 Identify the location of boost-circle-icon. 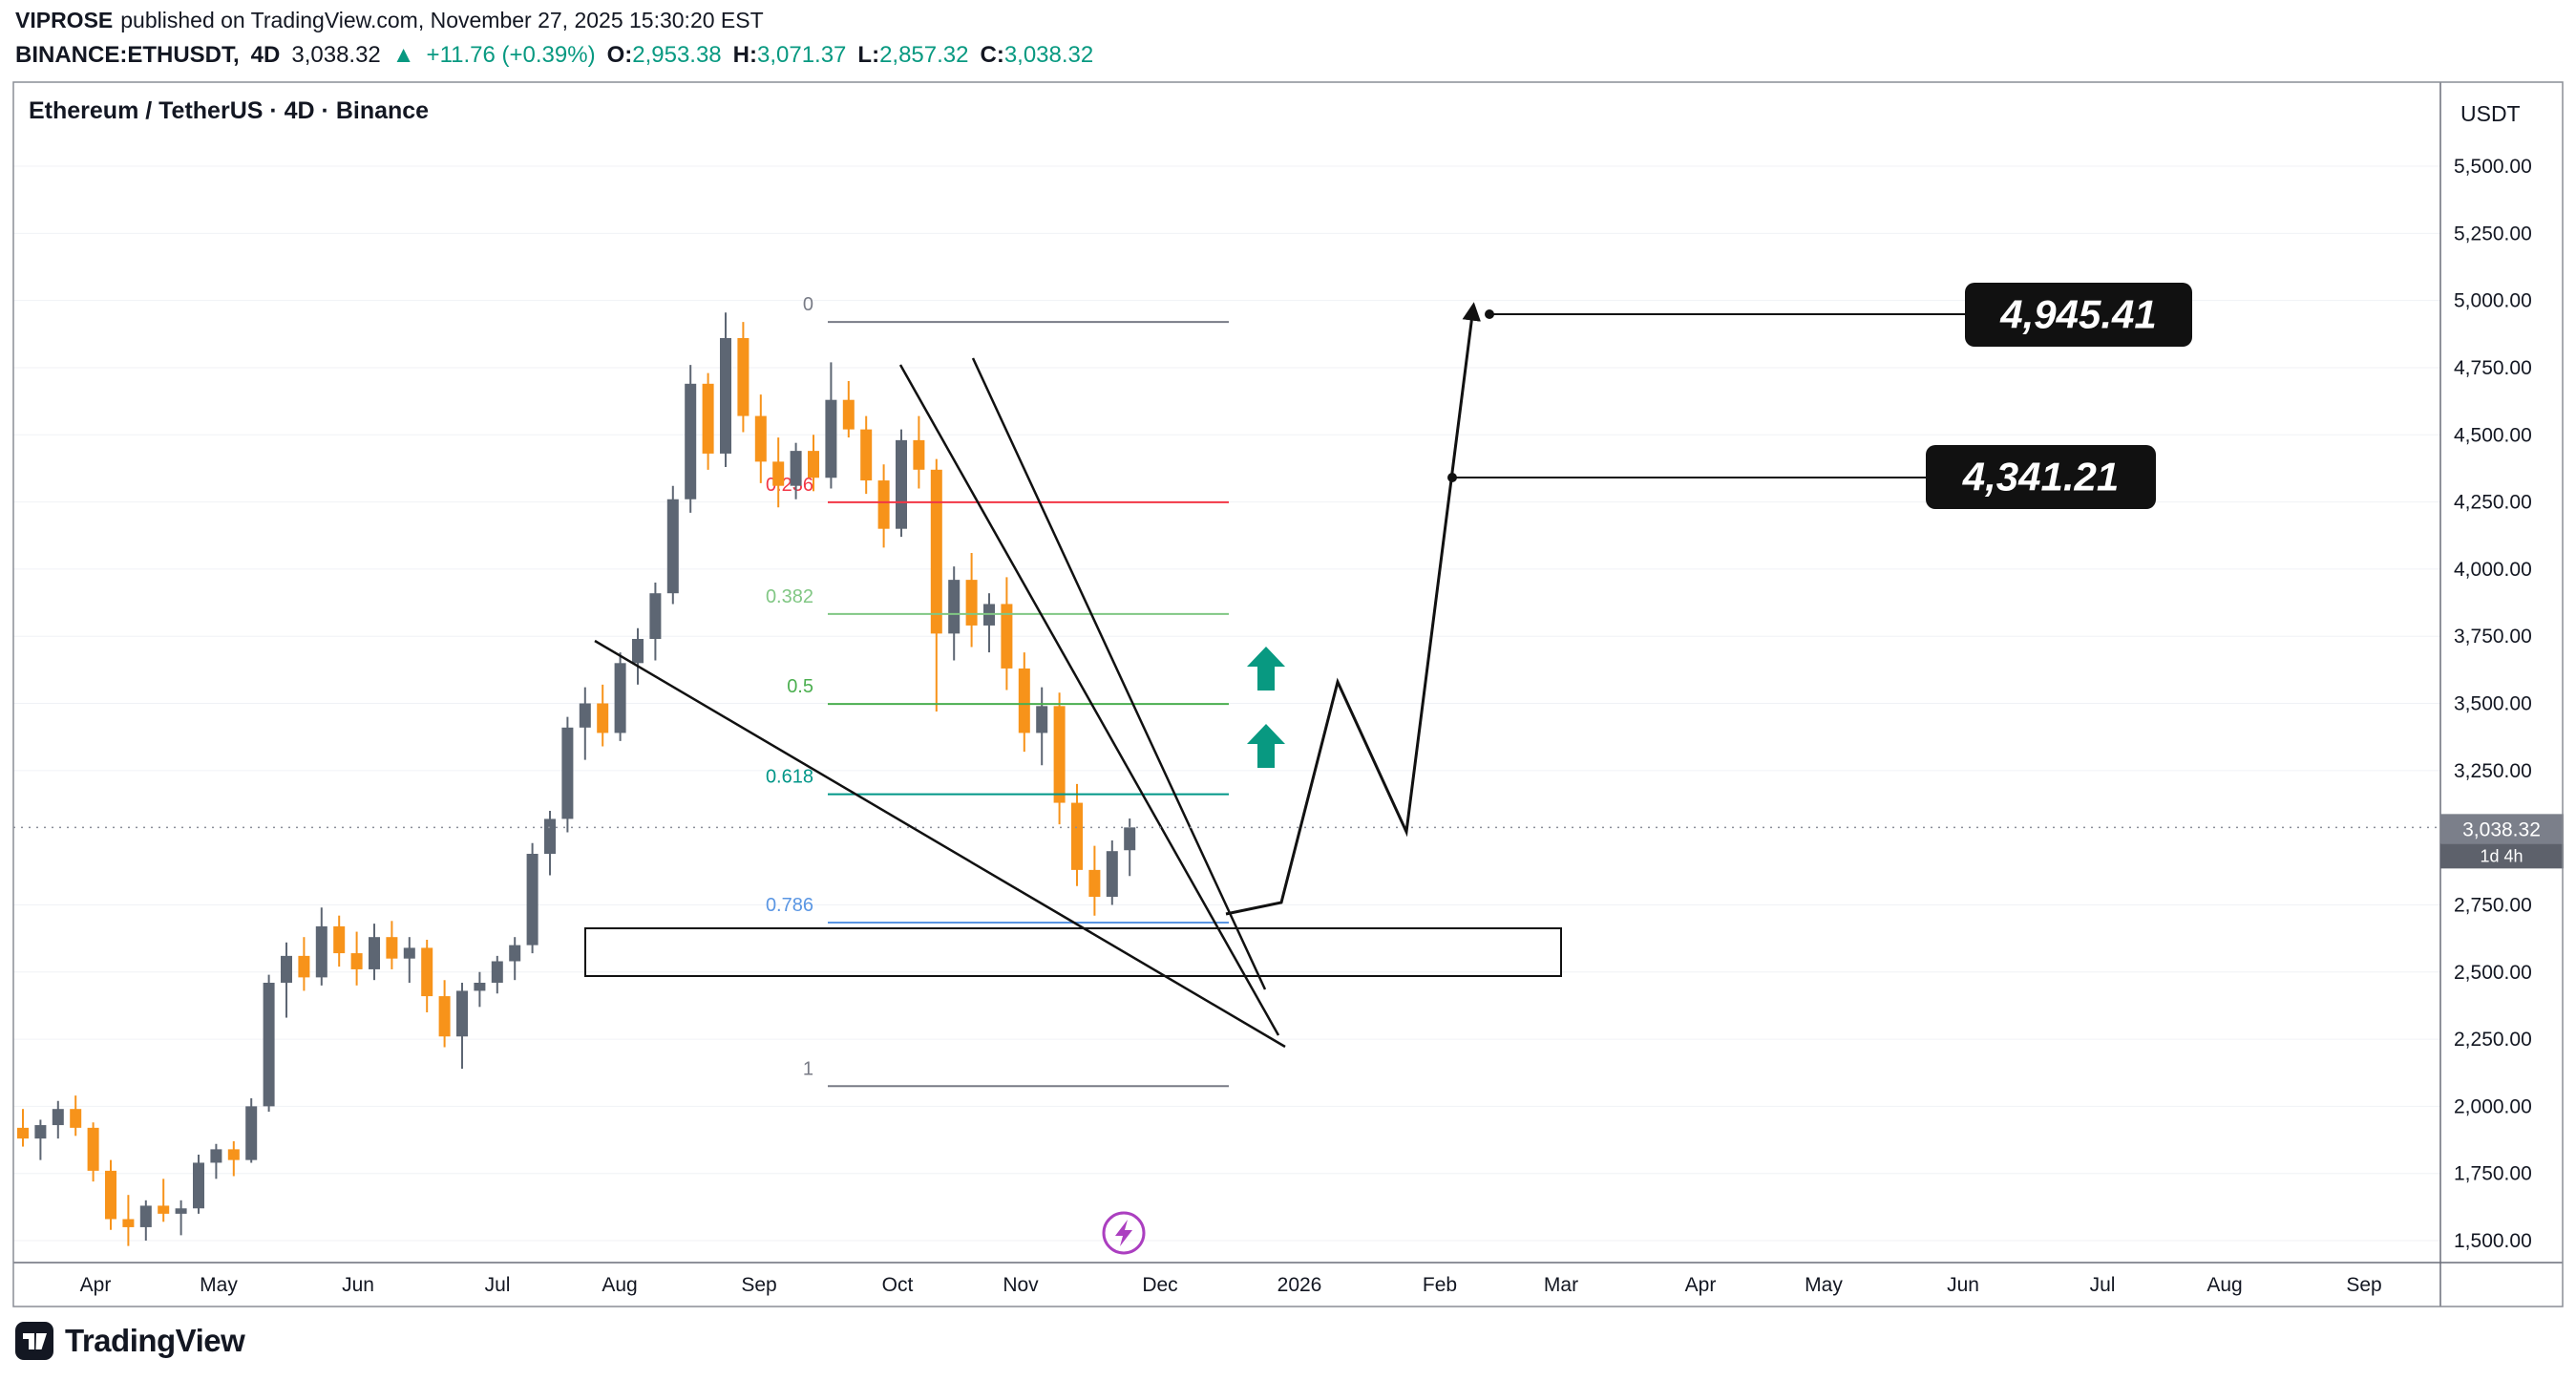
(1124, 1233).